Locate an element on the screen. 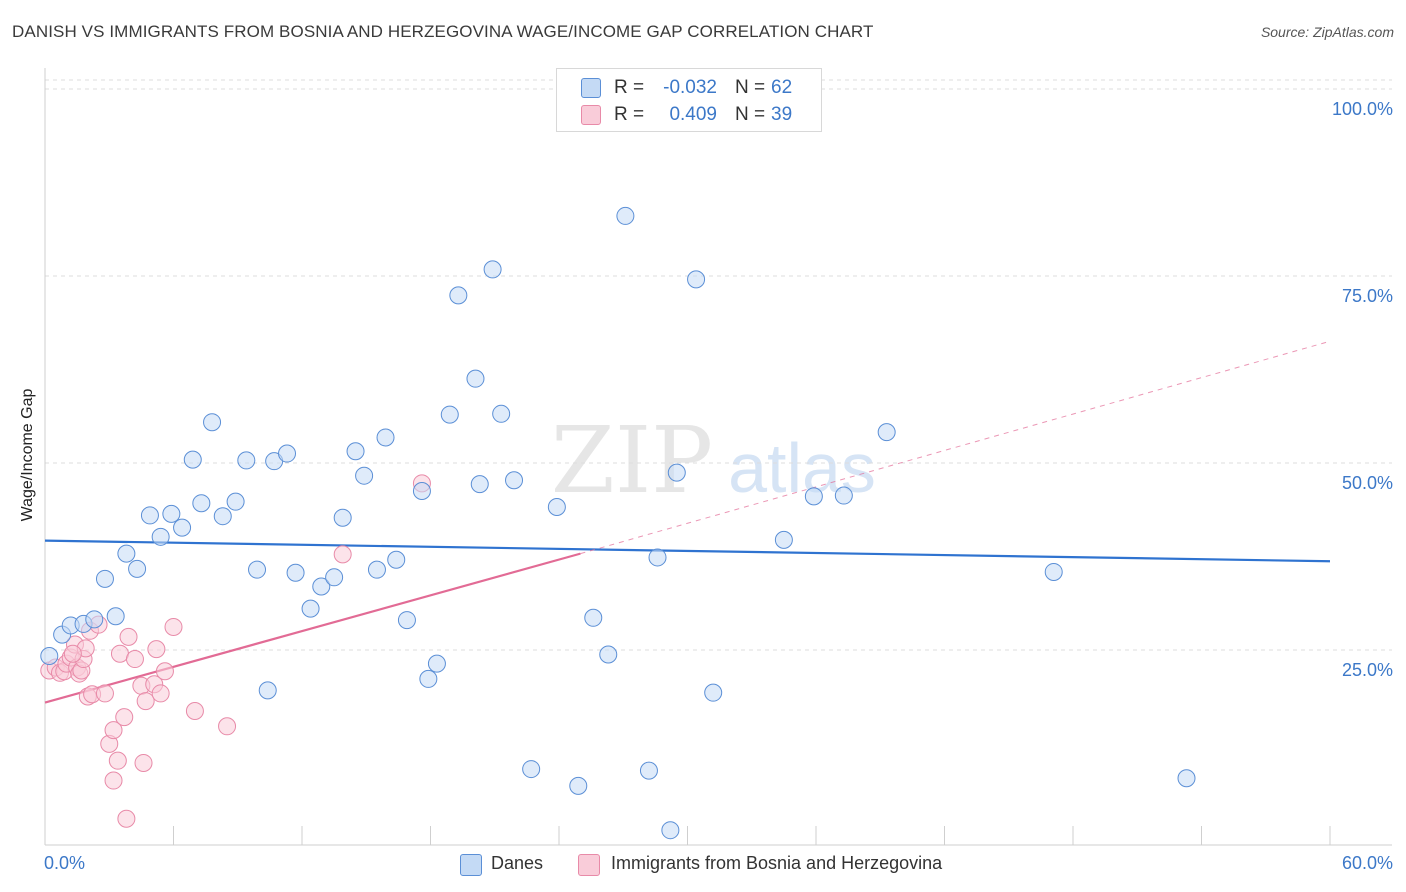 This screenshot has width=1406, height=892. watermark-zip: ZIP is located at coordinates (632, 460).